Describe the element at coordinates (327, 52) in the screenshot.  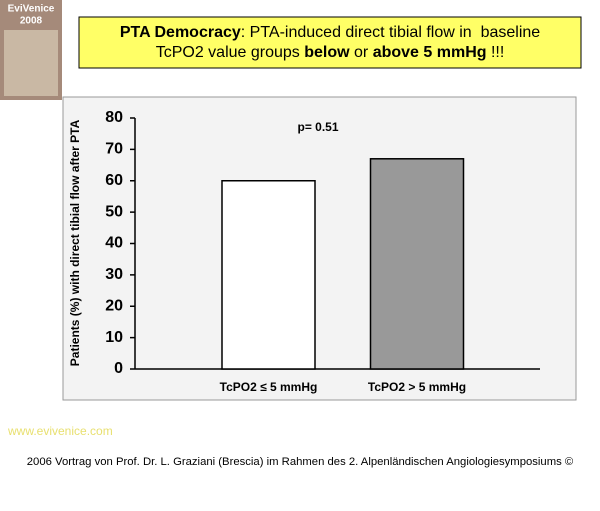
I see `title-segment: below` at that location.